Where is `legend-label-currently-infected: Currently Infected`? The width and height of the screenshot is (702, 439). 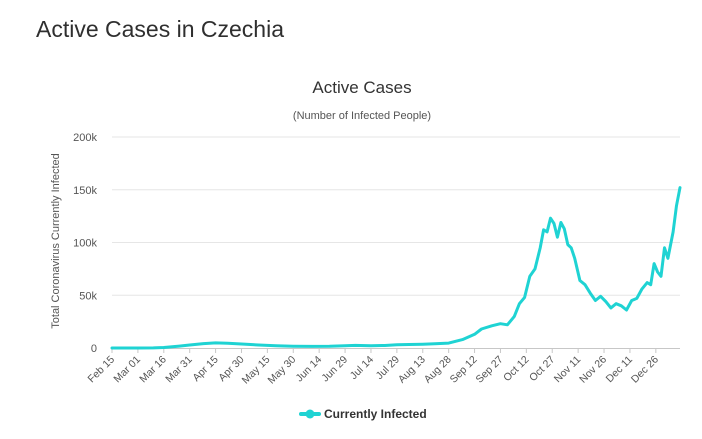 legend-label-currently-infected: Currently Infected is located at coordinates (375, 414).